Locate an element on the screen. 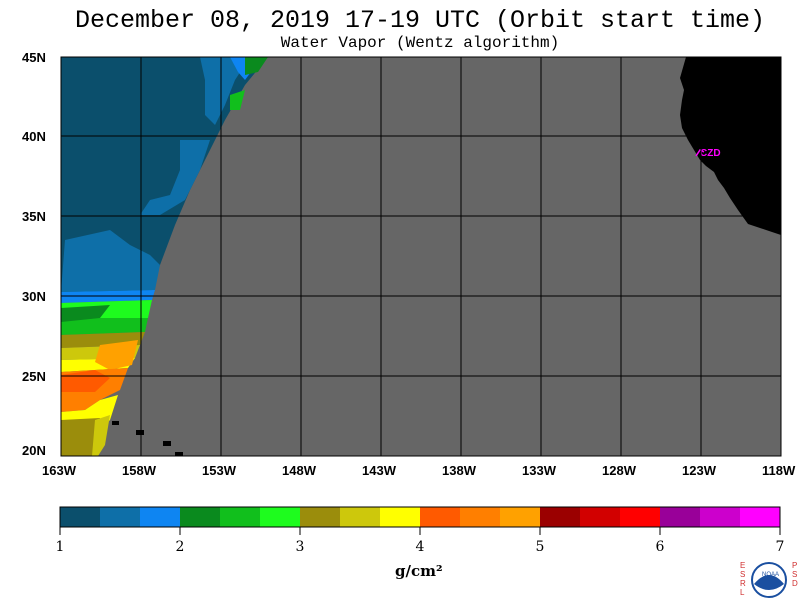 The height and width of the screenshot is (600, 800). colorbar-tick-label: 6 is located at coordinates (660, 547).